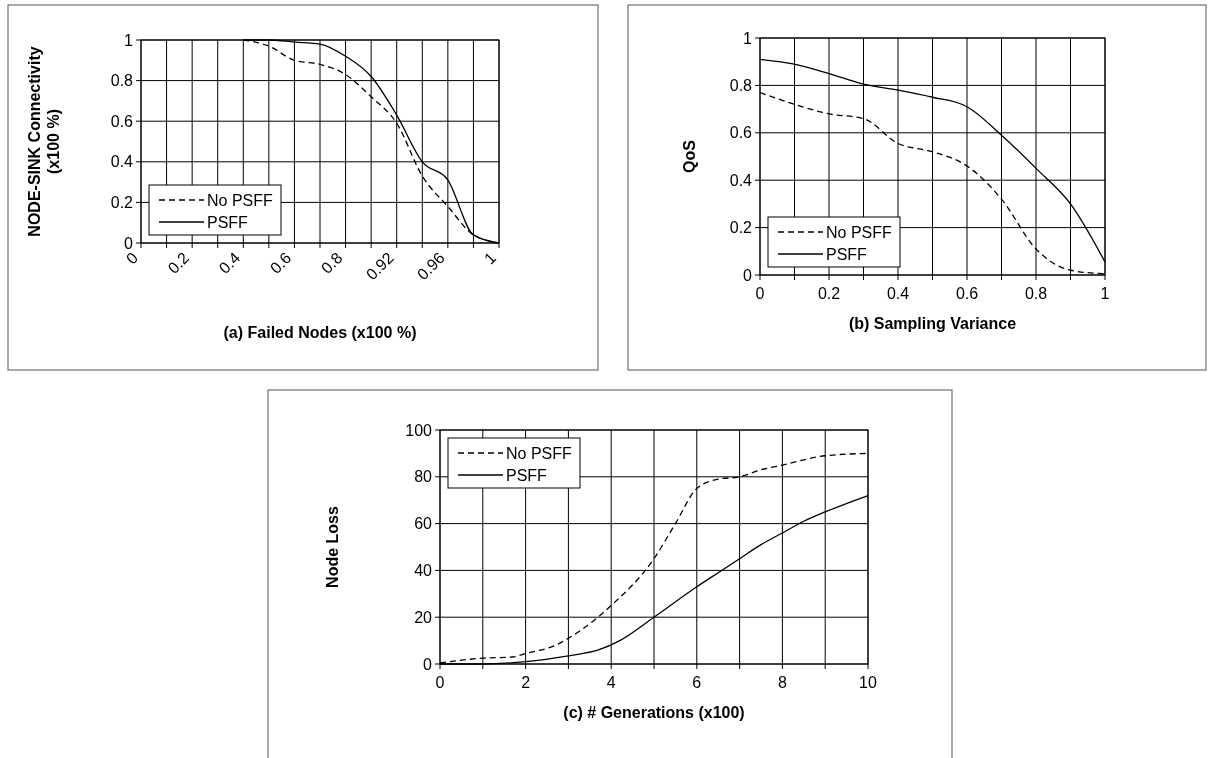  What do you see at coordinates (697, 682) in the screenshot?
I see `x-tick-label: 6` at bounding box center [697, 682].